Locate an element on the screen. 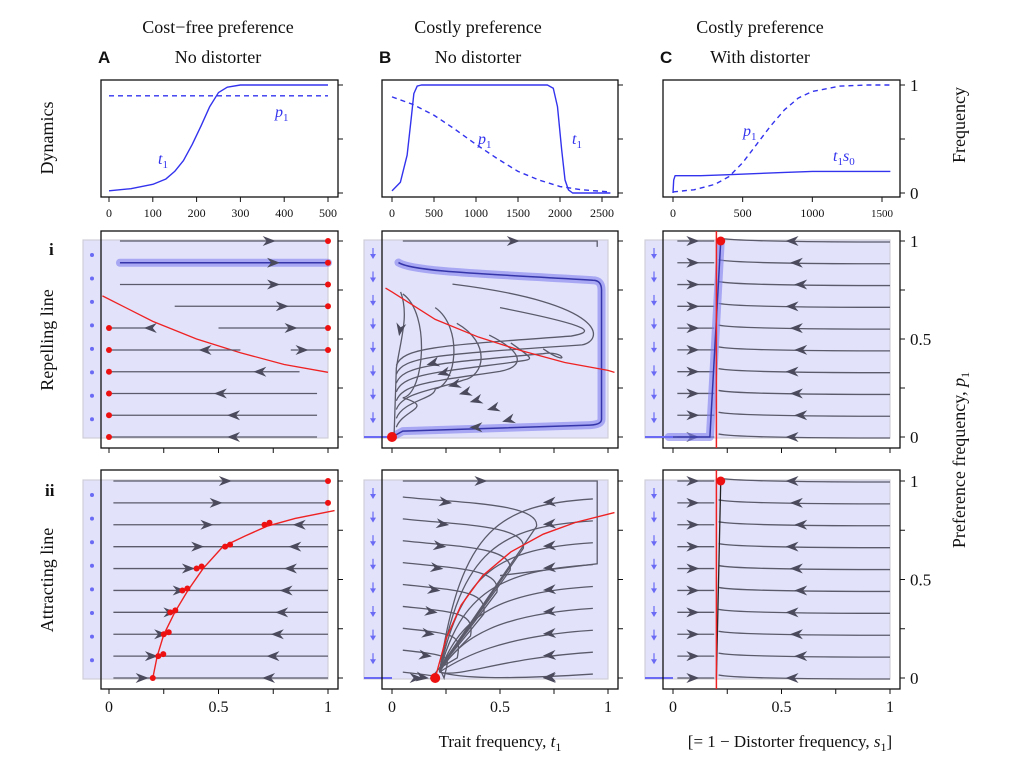  label-var: t is located at coordinates (554, 741).